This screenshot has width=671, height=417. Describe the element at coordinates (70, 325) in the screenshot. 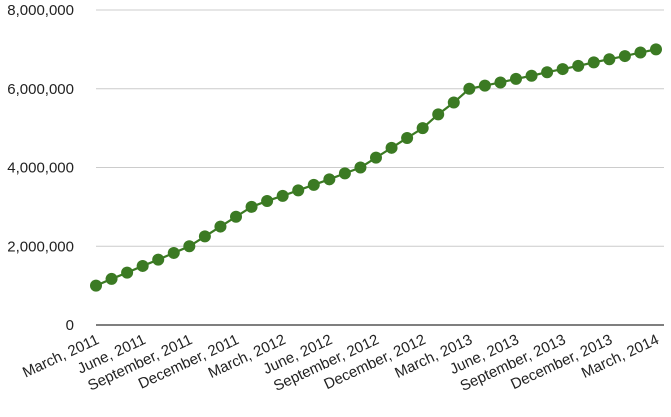

I see `y-tick-label: 0` at that location.